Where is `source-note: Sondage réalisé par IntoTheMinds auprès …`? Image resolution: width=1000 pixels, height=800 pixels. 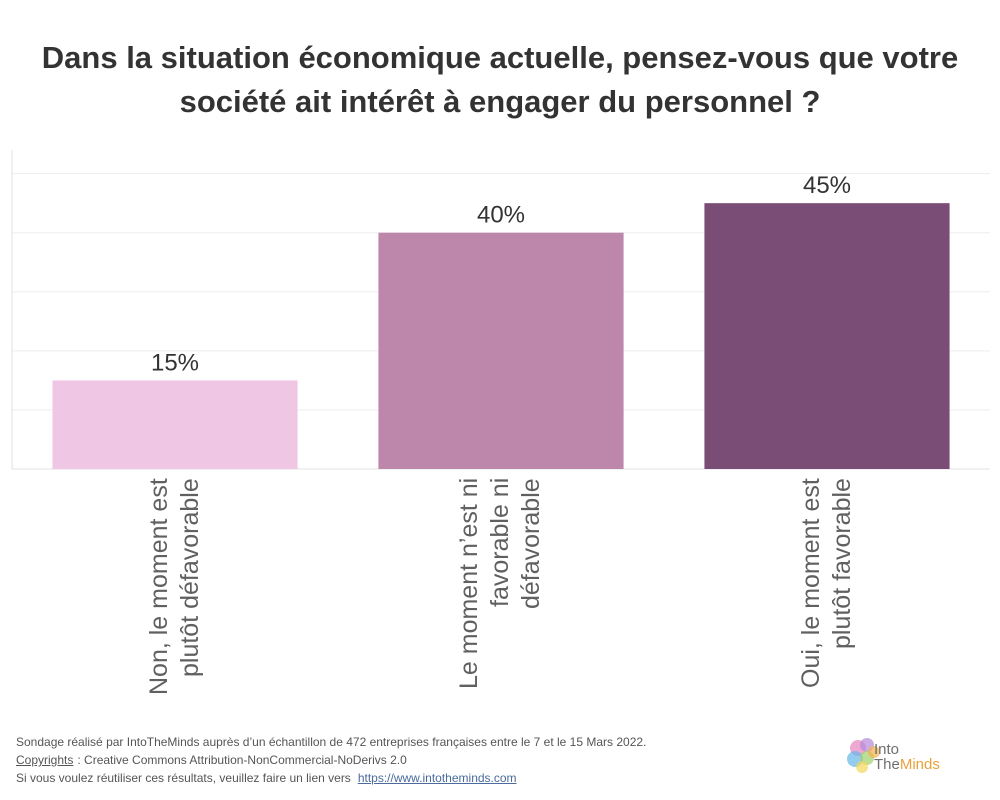
source-note: Sondage réalisé par IntoTheMinds auprès … is located at coordinates (331, 742).